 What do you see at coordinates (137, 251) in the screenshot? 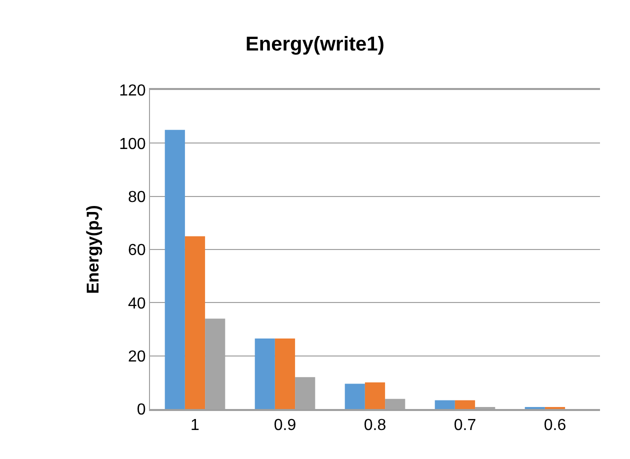
I see `y-tick-label: 60` at bounding box center [137, 251].